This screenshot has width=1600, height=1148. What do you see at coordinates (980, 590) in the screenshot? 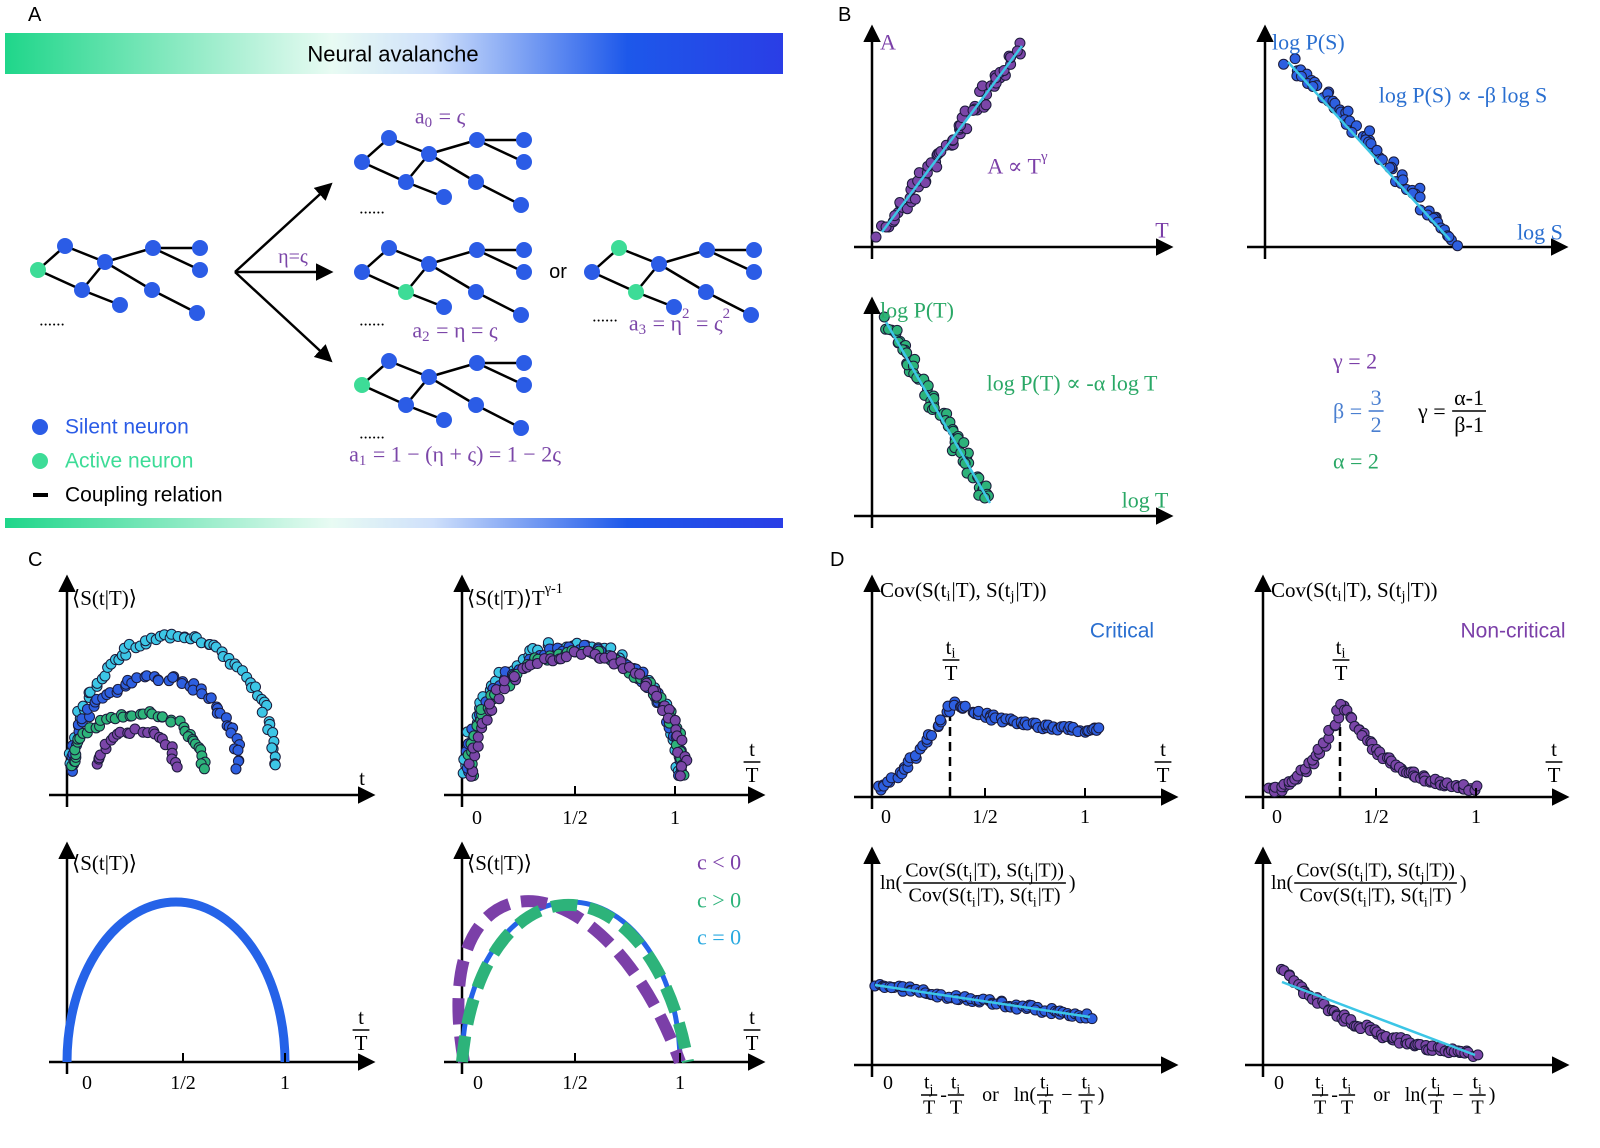
I see `label-text: |T), S(t` at bounding box center [980, 590].